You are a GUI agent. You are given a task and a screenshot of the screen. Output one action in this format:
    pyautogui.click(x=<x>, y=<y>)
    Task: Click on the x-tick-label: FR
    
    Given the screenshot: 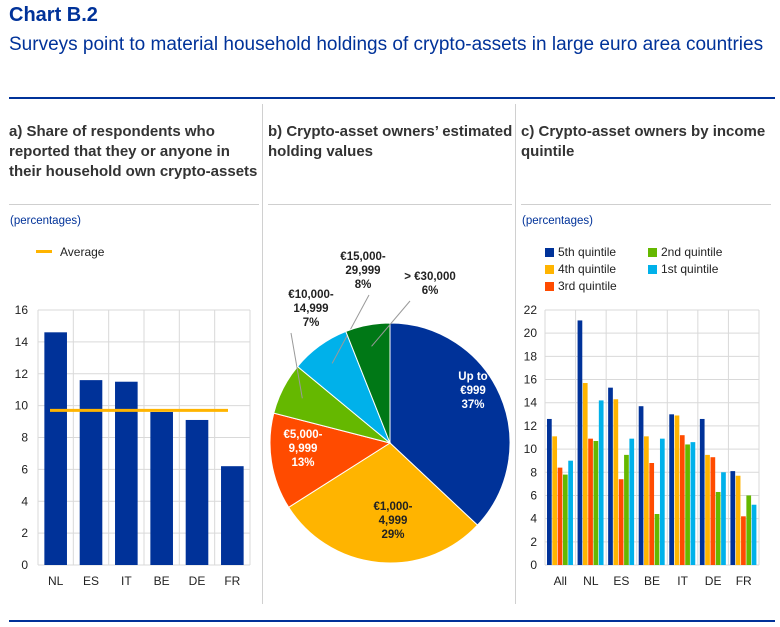 What is the action you would take?
    pyautogui.click(x=744, y=581)
    